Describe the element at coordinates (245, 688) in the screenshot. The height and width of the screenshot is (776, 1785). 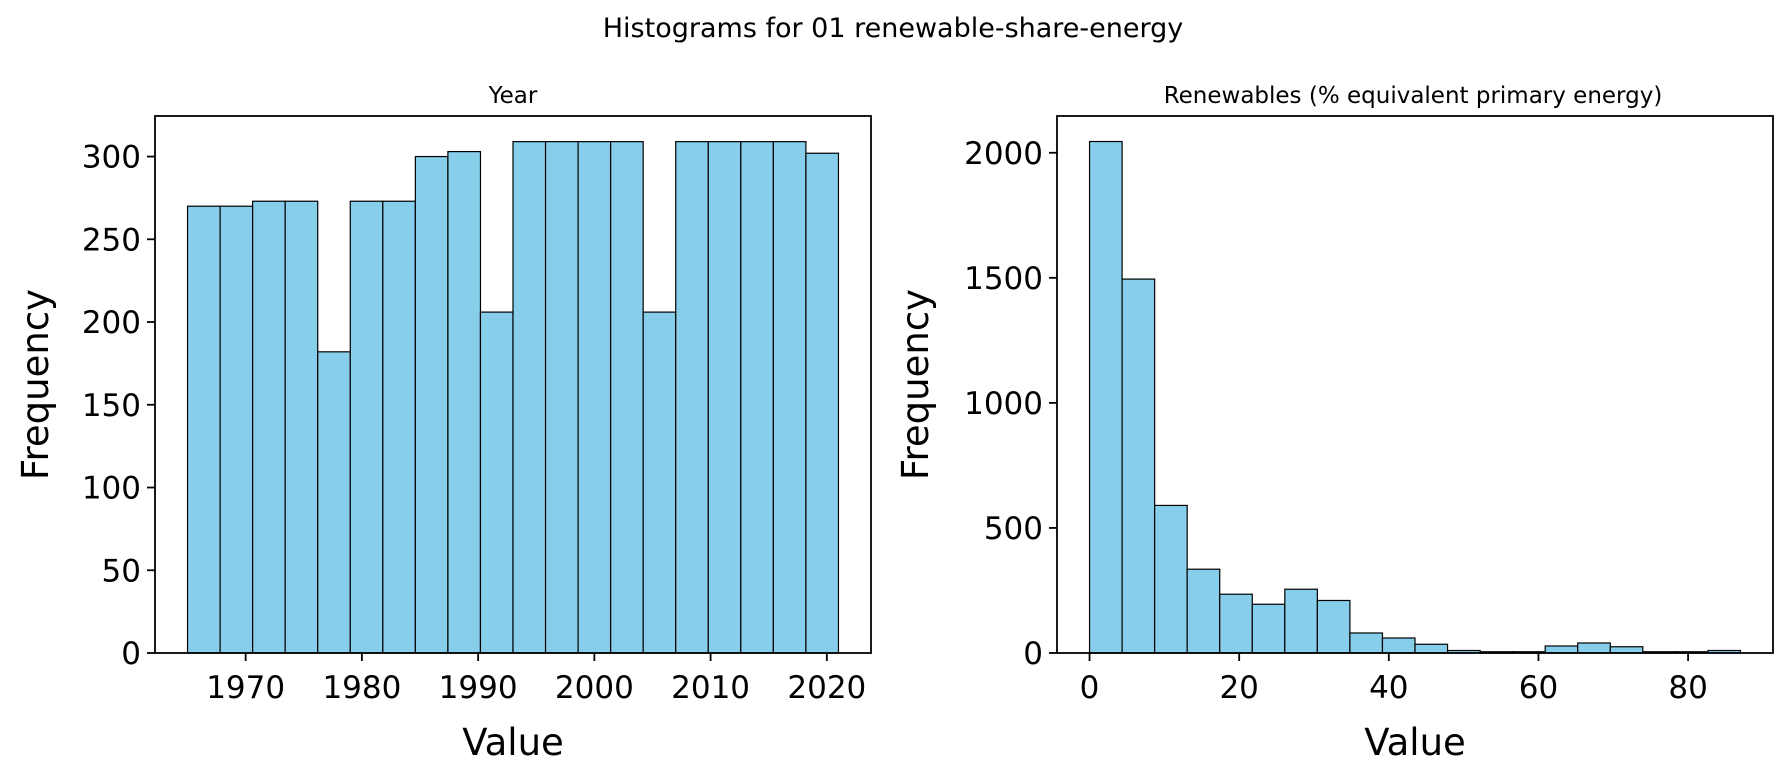
I see `x-tick-label: 1970` at that location.